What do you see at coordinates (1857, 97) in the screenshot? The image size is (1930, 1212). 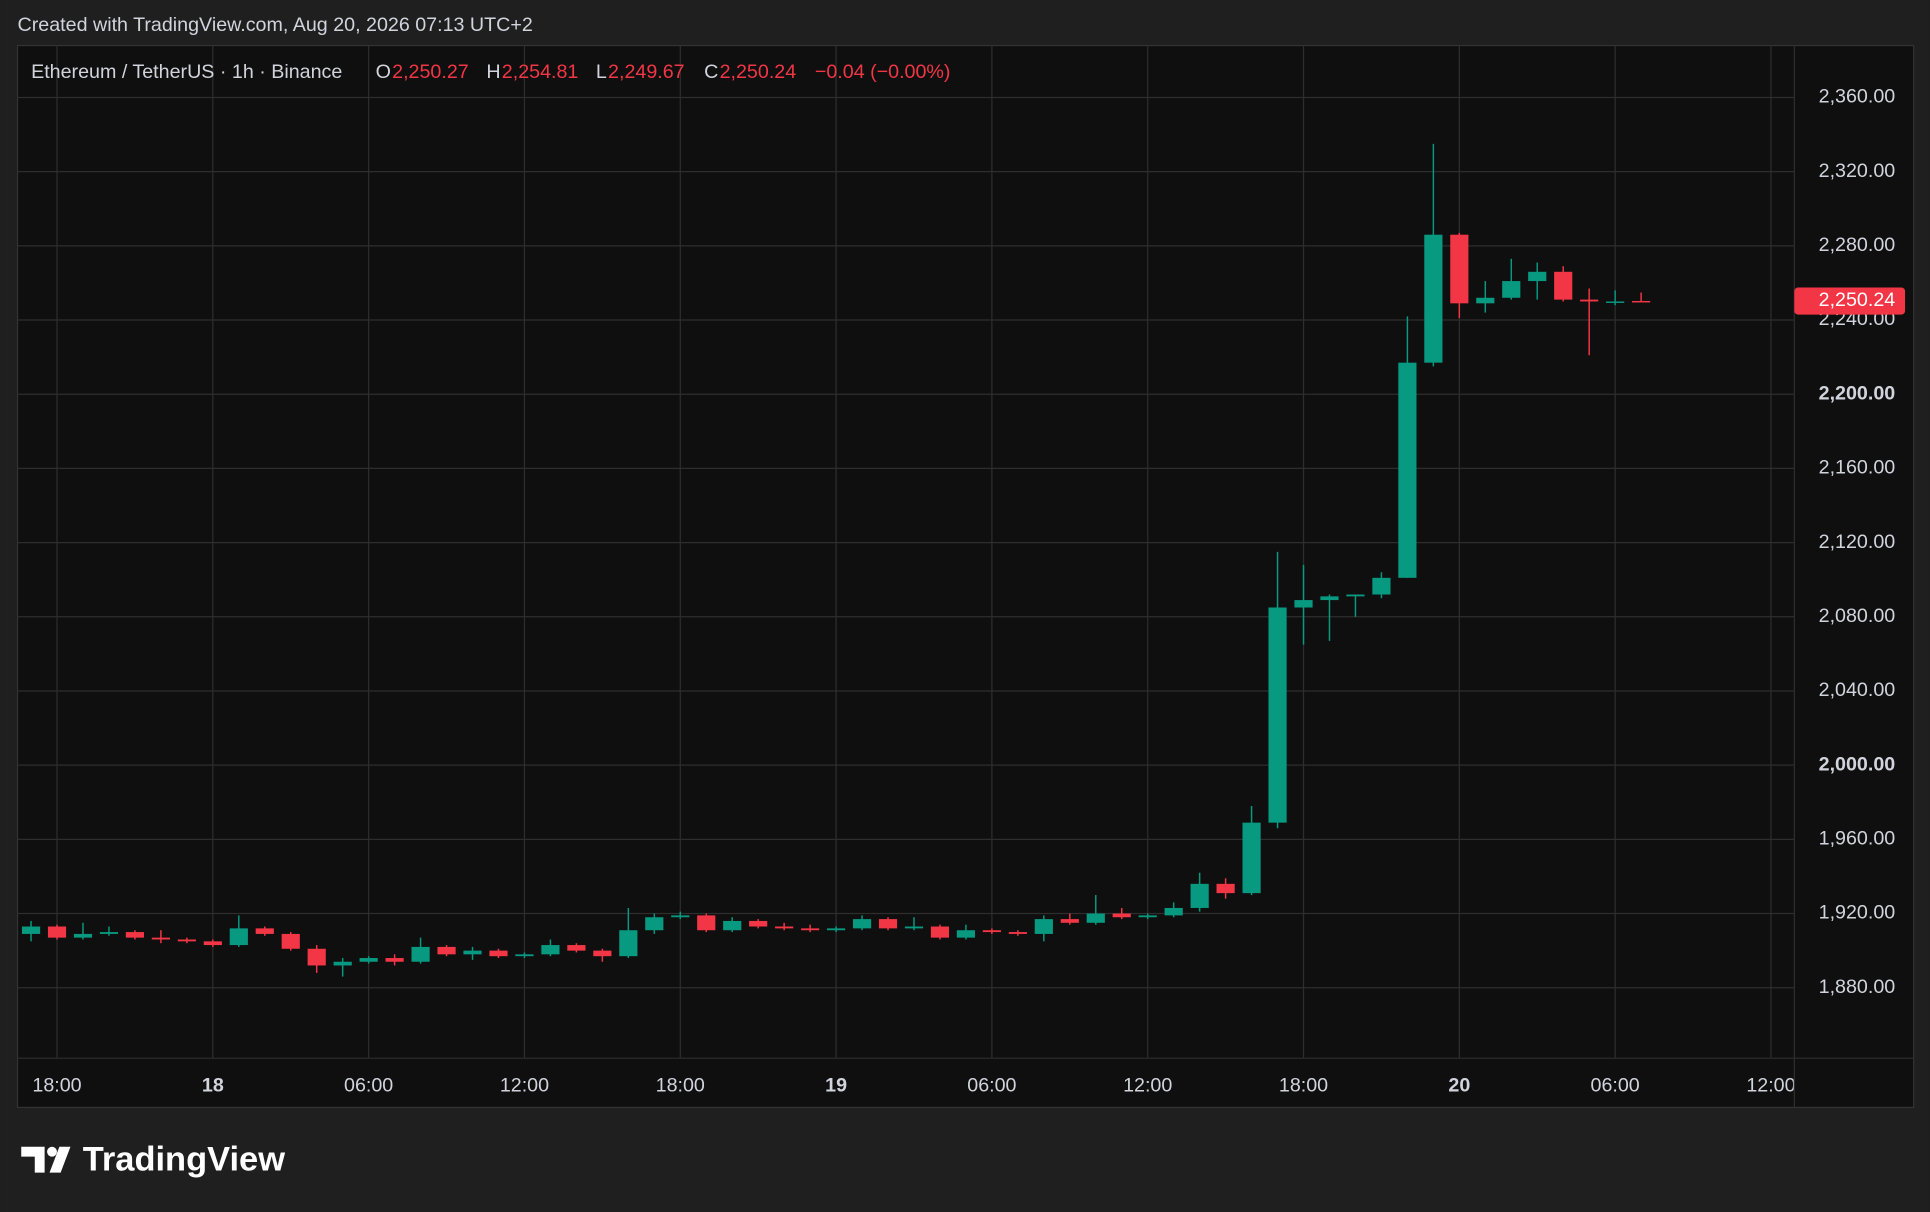 I see `y-tick-label: 2,360.00` at bounding box center [1857, 97].